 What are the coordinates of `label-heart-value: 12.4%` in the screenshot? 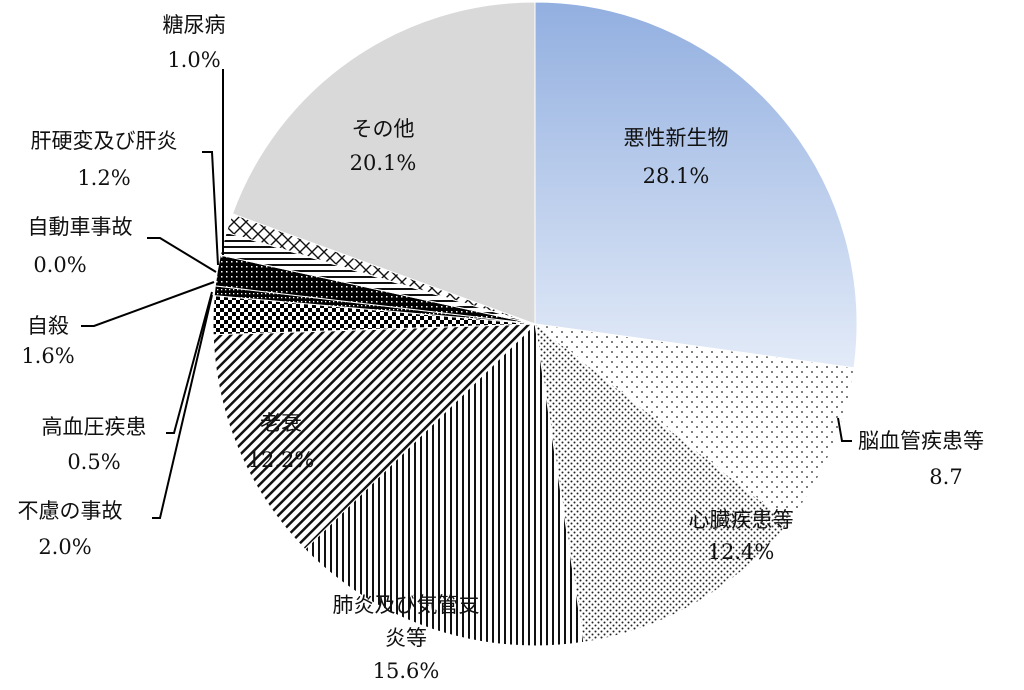 It's located at (741, 552).